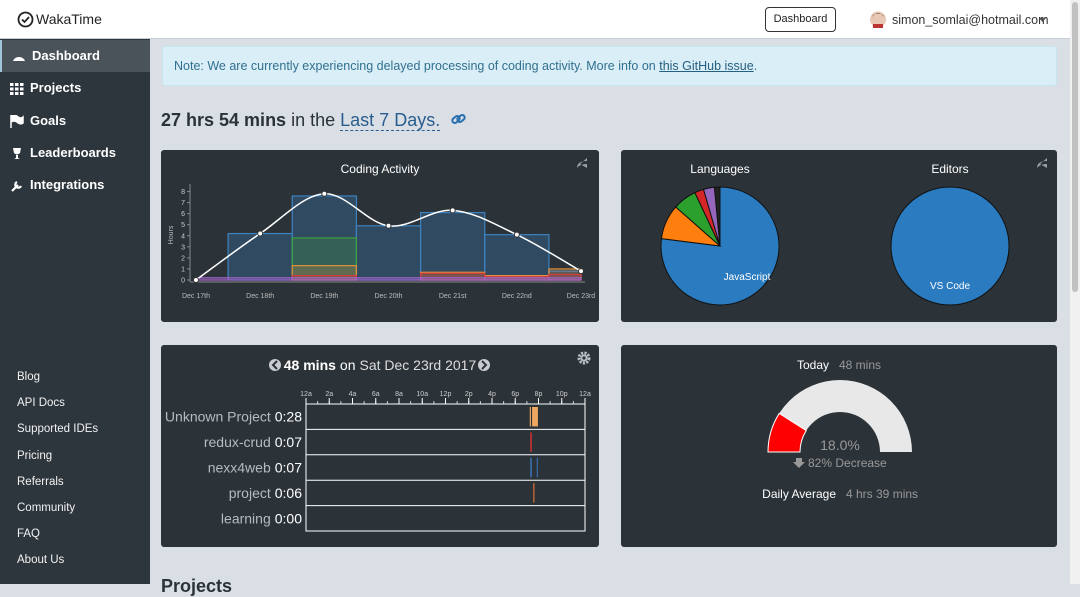 This screenshot has height=597, width=1080. What do you see at coordinates (390, 120) in the screenshot?
I see `range-selector: Last 7 Days.` at bounding box center [390, 120].